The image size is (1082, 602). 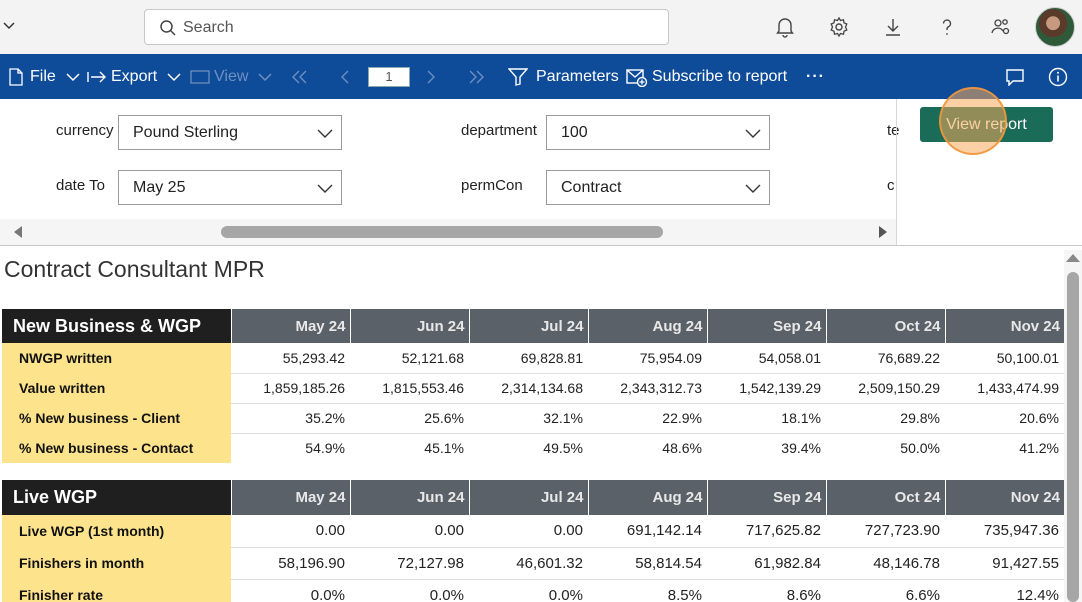 I want to click on currency-select: Pound Sterling, so click(x=230, y=132).